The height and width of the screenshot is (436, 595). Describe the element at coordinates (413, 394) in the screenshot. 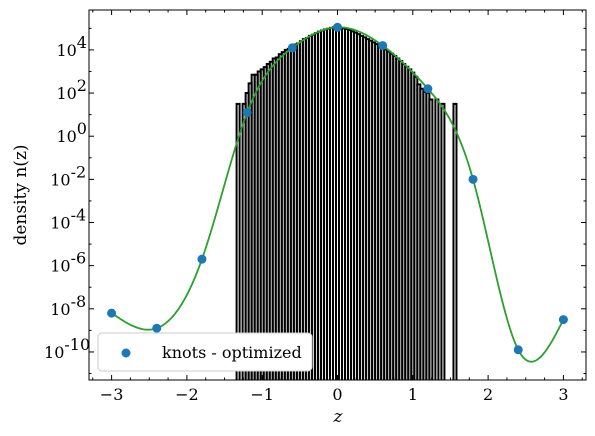

I see `x-tick-label: 1` at that location.